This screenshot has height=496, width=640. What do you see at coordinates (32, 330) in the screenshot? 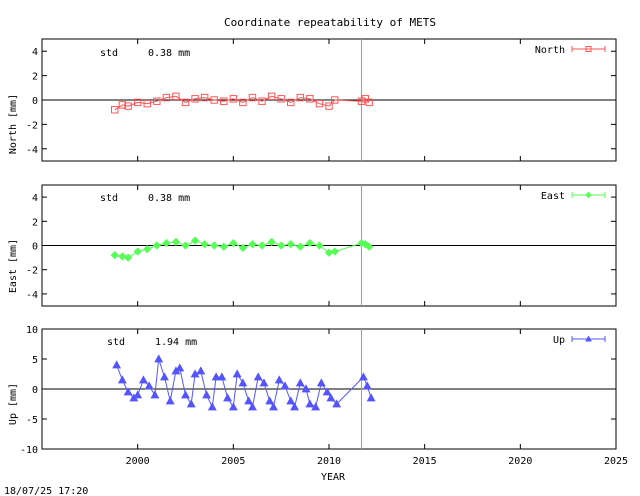
I see `up-y-tick-label: 10` at bounding box center [32, 330].